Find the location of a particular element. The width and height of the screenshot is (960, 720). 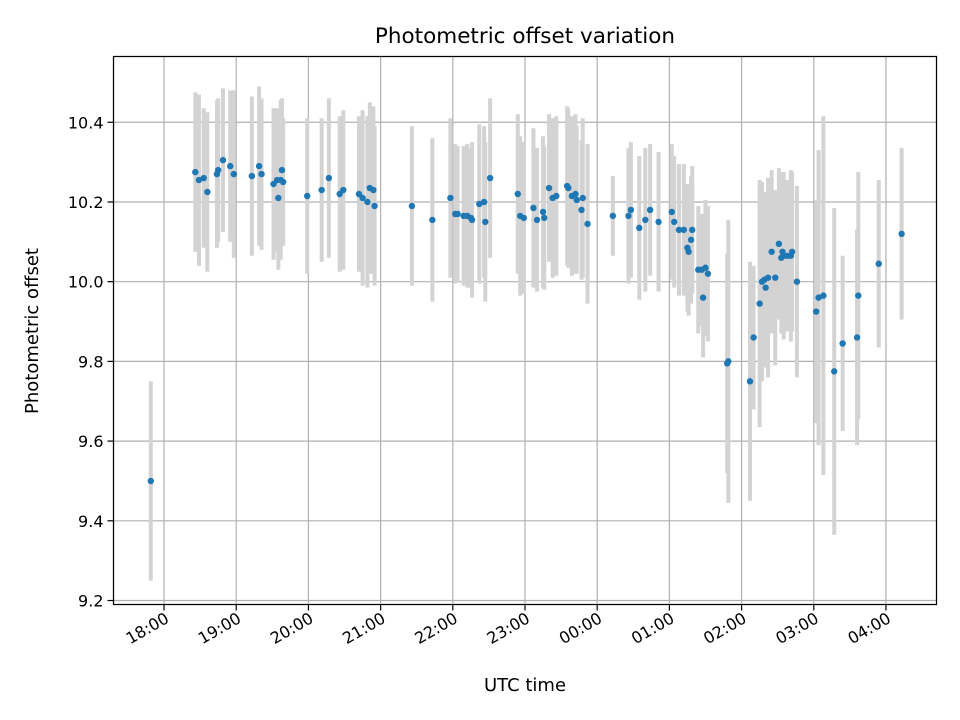

y-tick-label: 9.6 is located at coordinates (90, 441).